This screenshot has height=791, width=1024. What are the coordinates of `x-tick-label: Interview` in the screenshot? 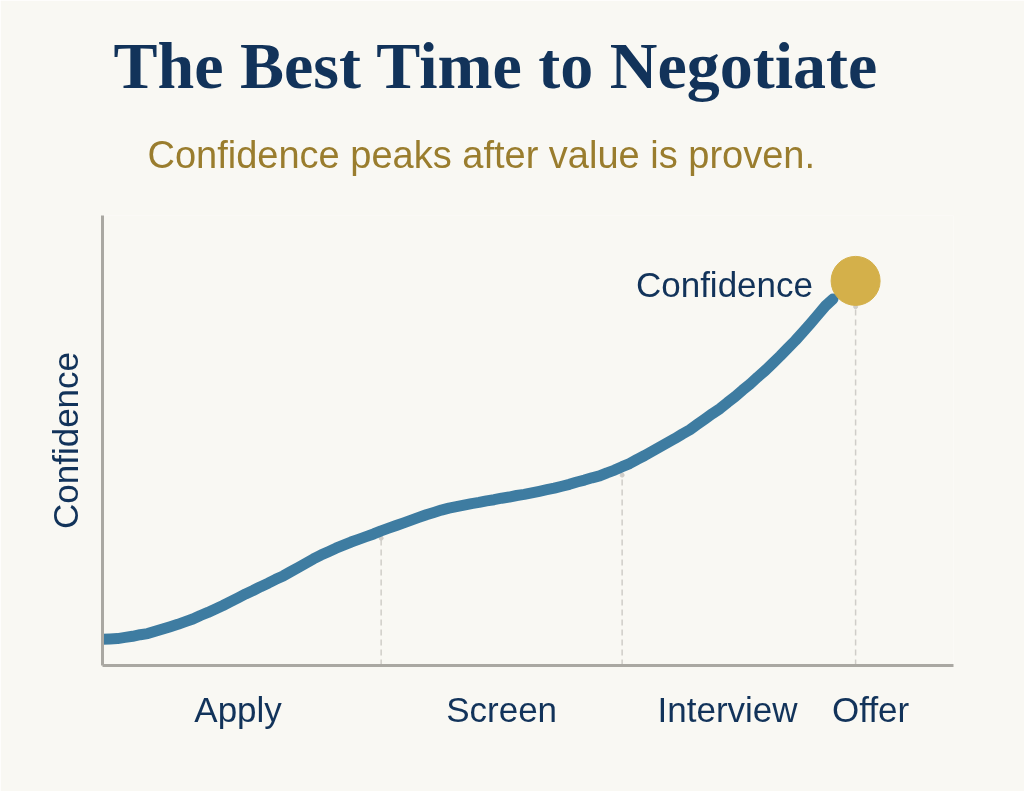 It's located at (728, 709).